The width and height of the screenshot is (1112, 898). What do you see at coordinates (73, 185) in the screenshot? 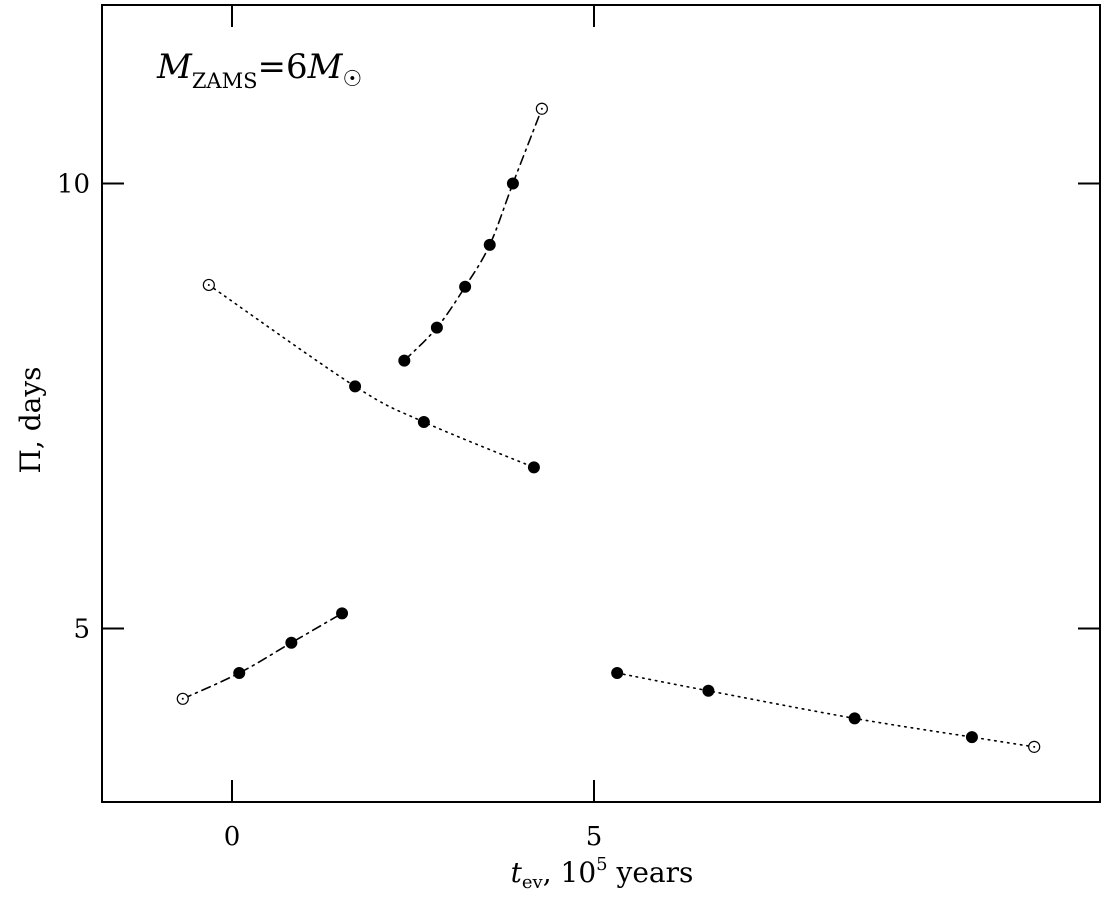
I see `y-tick-label: 10` at bounding box center [73, 185].